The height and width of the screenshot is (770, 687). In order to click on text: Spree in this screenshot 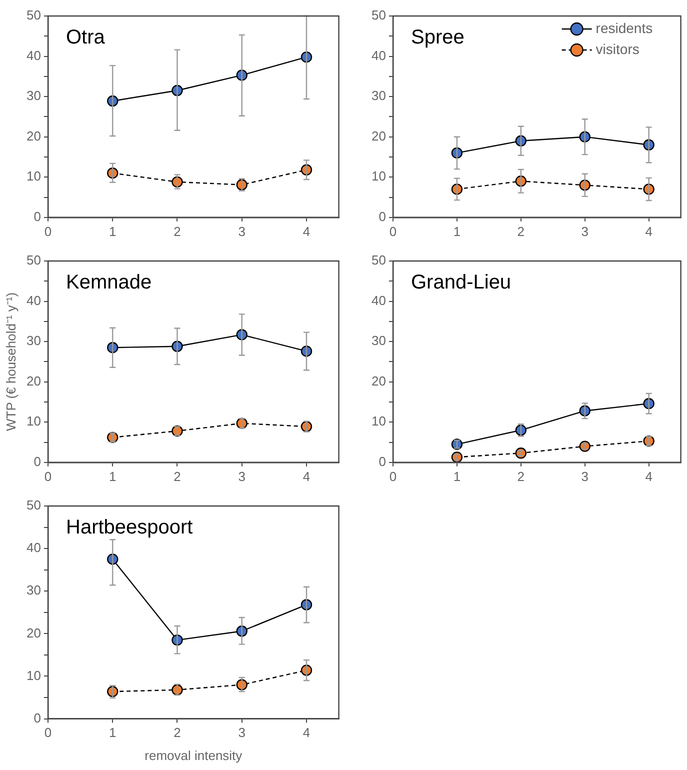, I will do `click(437, 37)`.